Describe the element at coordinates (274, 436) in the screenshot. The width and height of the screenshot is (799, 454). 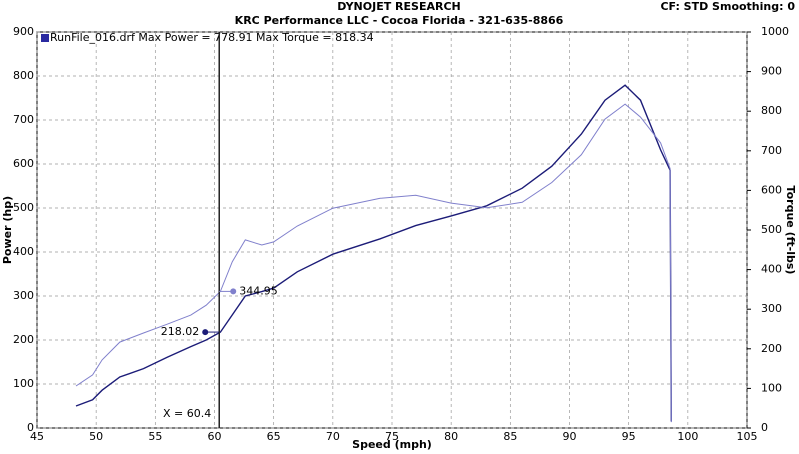
I see `x-tick-label: 65` at that location.